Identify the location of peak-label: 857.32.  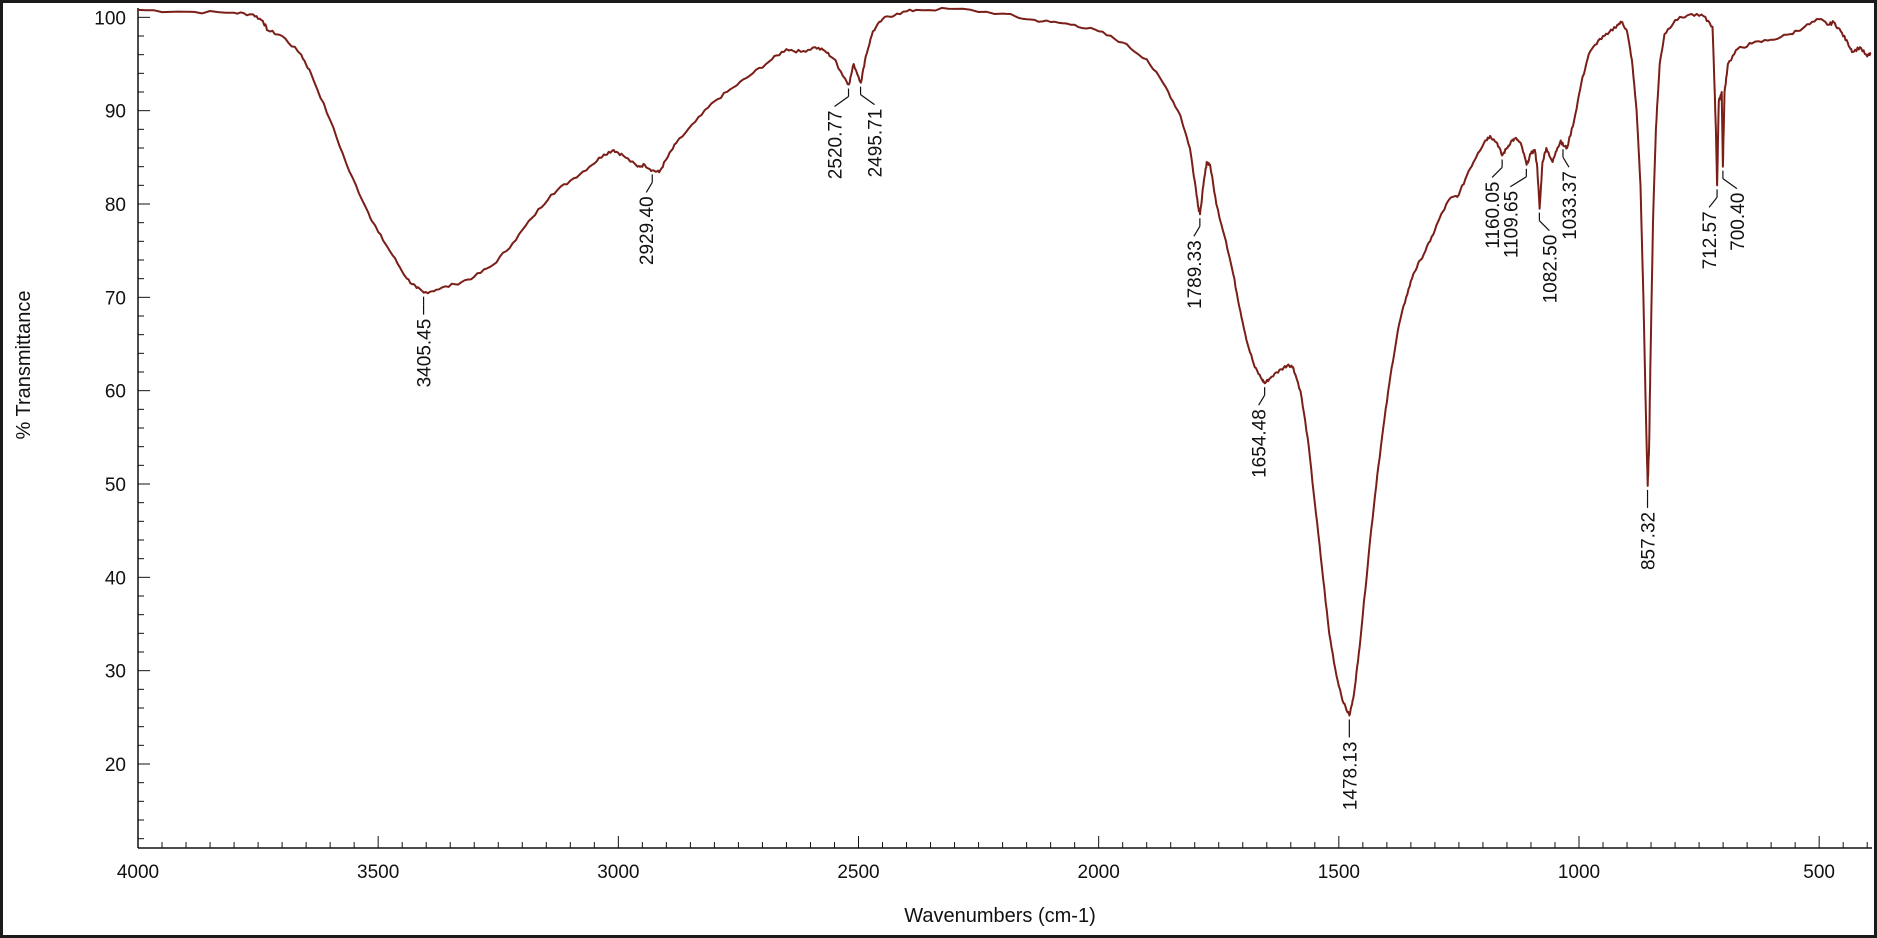
(1649, 541).